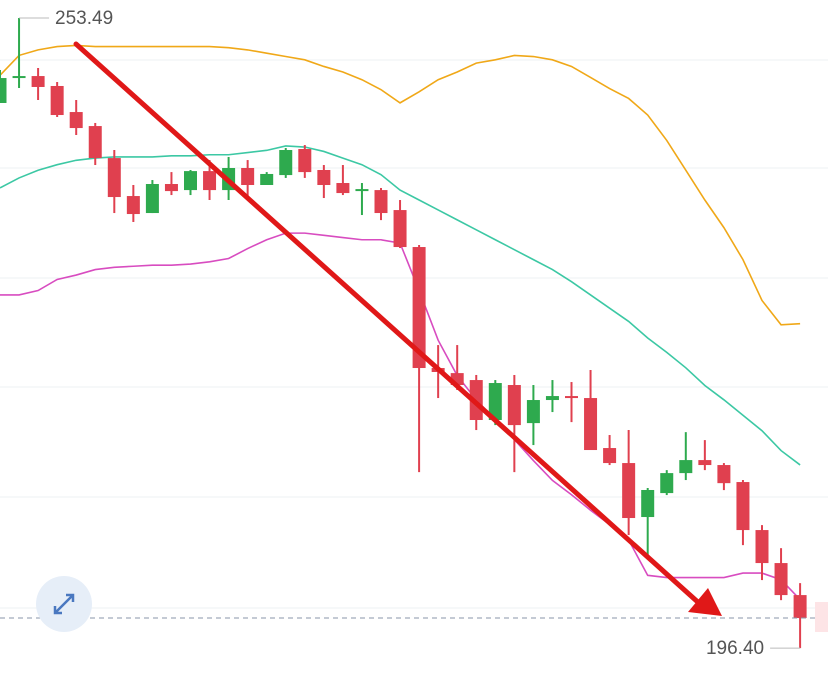  Describe the element at coordinates (705, 602) in the screenshot. I see `arrow-head` at that location.